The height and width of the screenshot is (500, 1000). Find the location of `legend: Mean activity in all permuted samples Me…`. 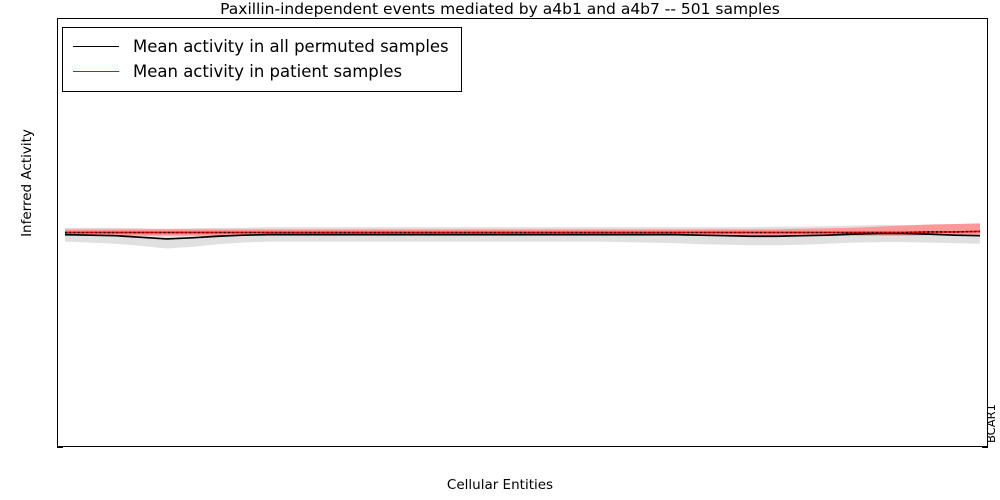

legend: Mean activity in all permuted samples Me… is located at coordinates (262, 59).